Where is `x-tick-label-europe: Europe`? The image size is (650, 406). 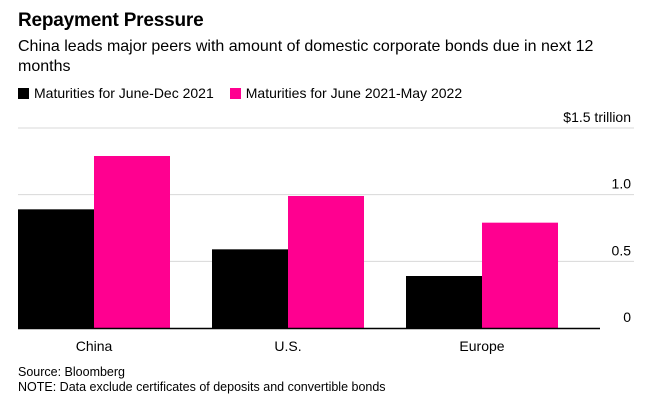
x-tick-label-europe: Europe is located at coordinates (481, 346).